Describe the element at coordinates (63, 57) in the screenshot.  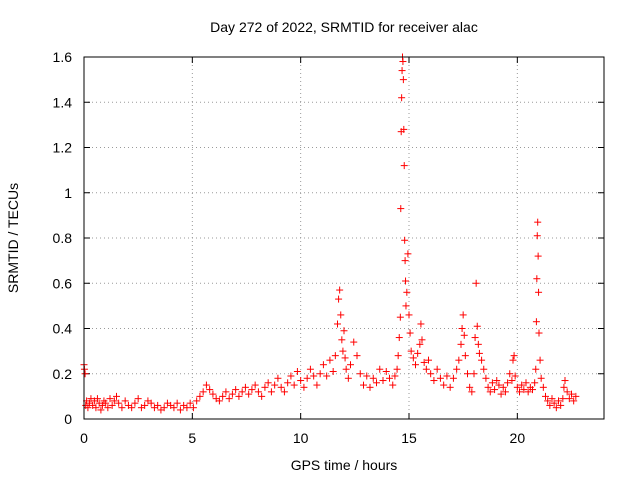
I see `y-tick-label: 1.6` at that location.